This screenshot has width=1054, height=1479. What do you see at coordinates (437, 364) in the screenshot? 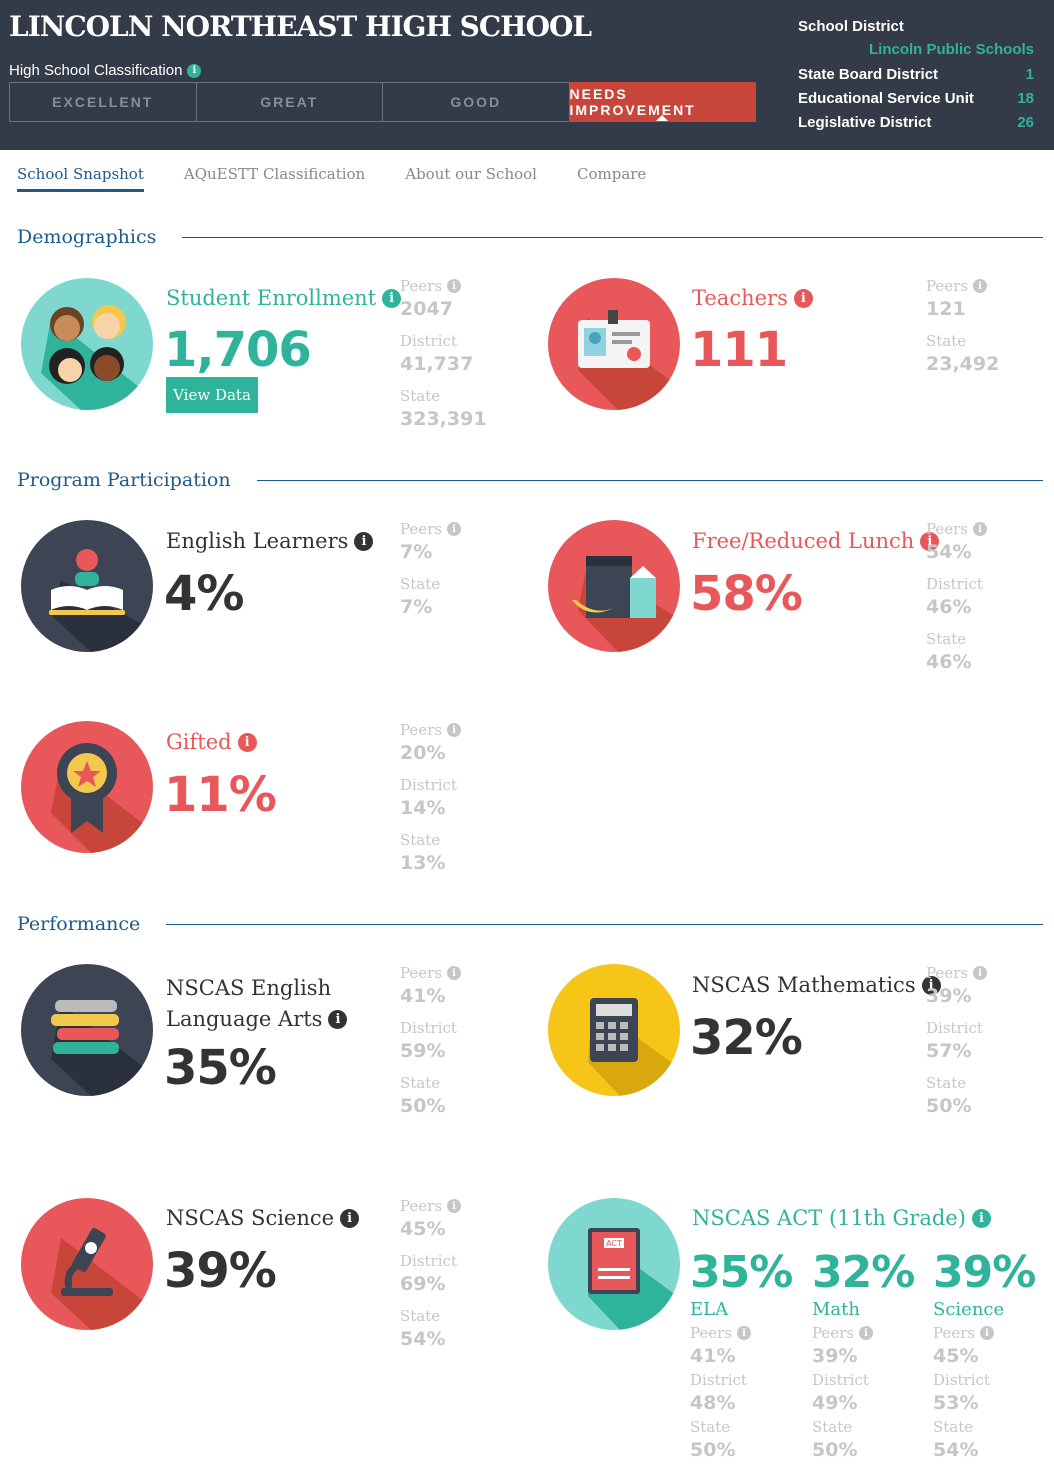
I see `district-value: 41,737` at bounding box center [437, 364].